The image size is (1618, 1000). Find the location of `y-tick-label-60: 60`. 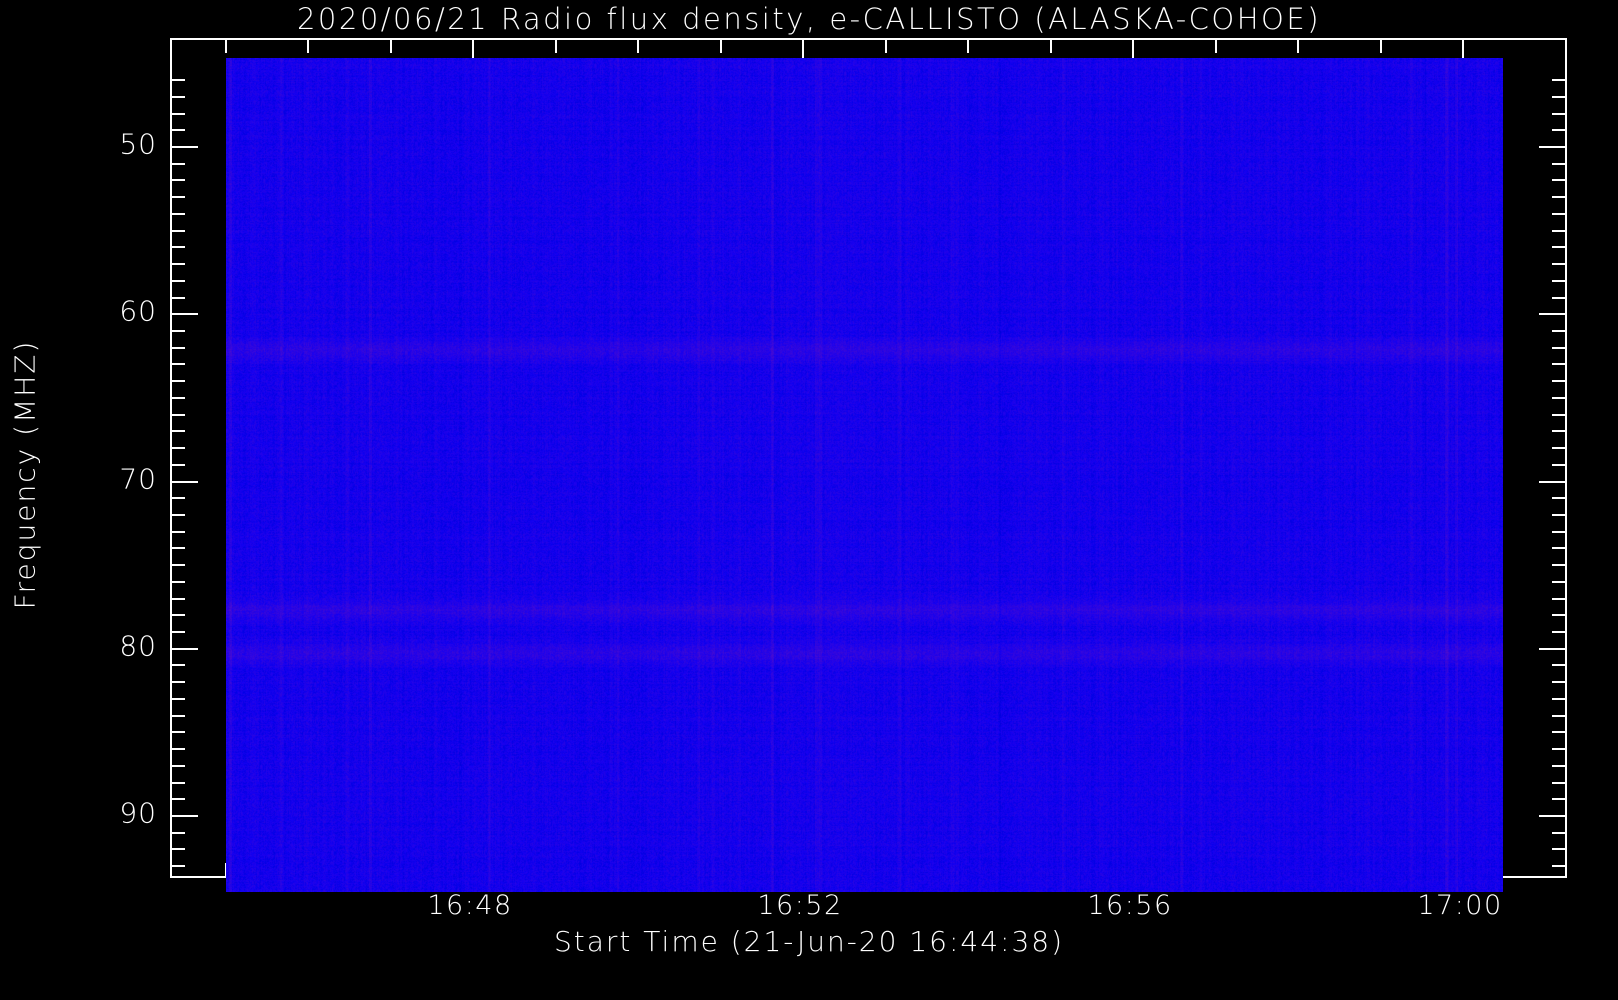

y-tick-label-60: 60 is located at coordinates (138, 311).